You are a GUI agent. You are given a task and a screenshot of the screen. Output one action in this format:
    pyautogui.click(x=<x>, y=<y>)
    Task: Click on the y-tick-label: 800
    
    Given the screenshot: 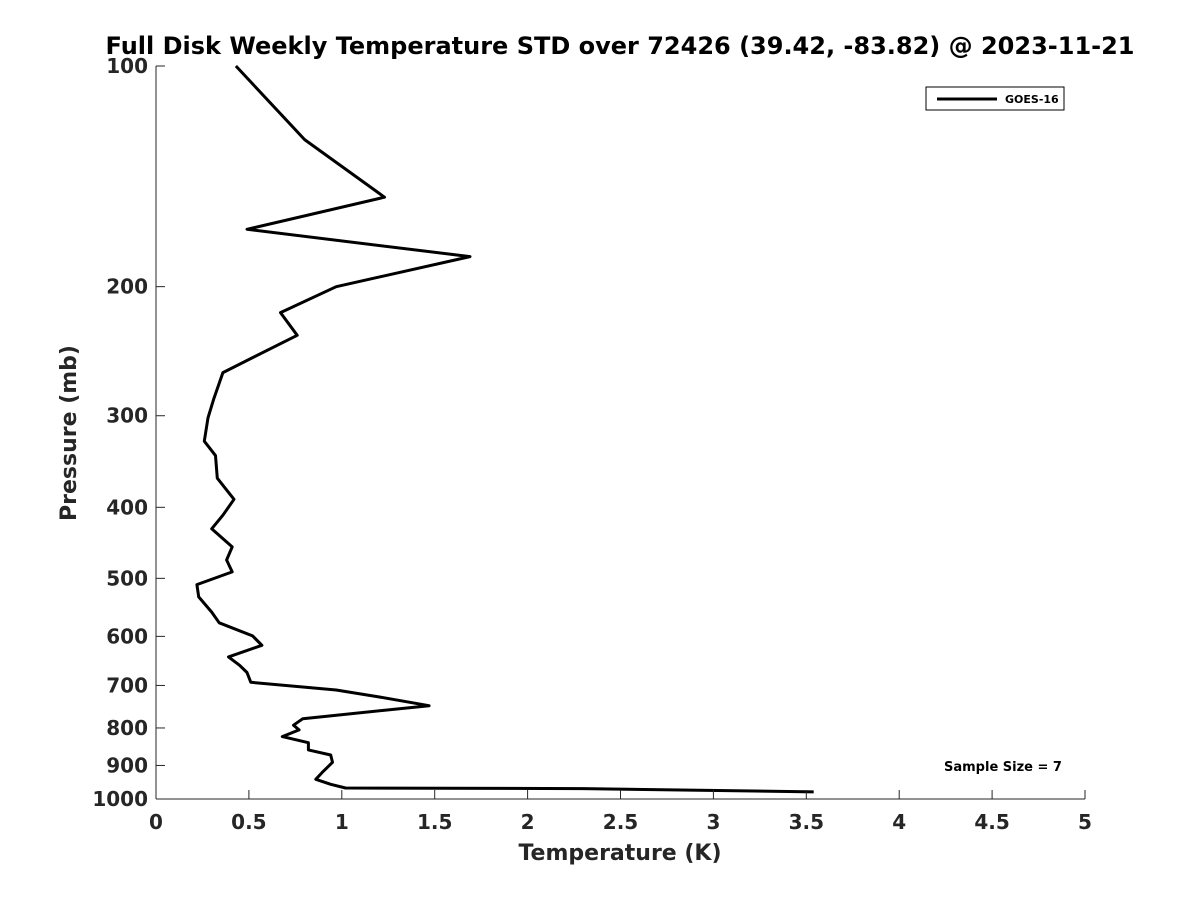 What is the action you would take?
    pyautogui.click(x=127, y=728)
    